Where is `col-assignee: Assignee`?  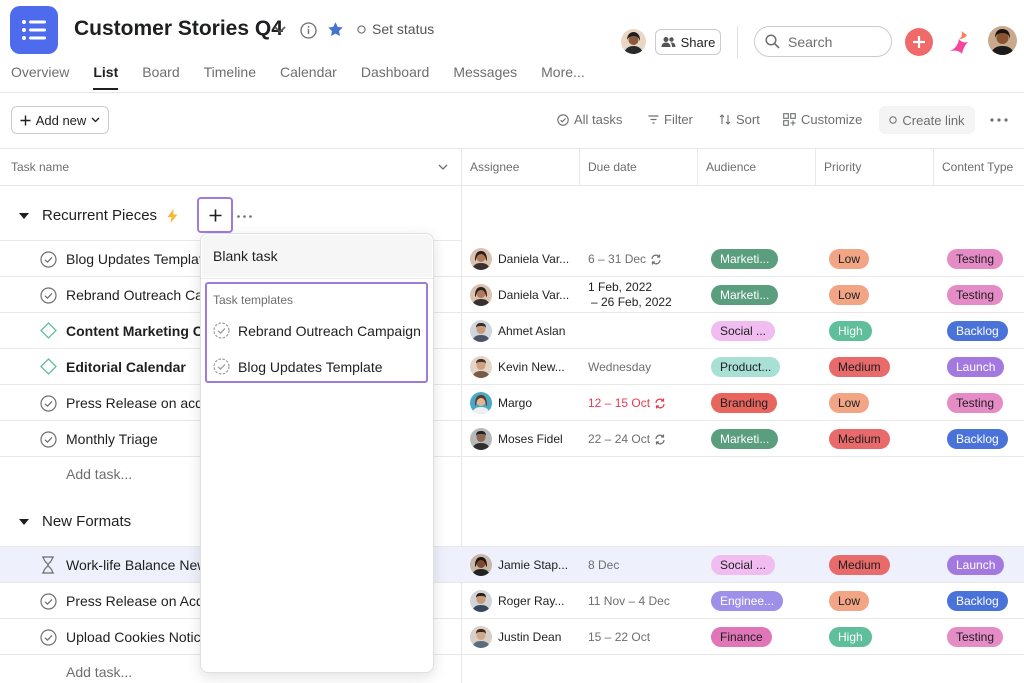 col-assignee: Assignee is located at coordinates (495, 167).